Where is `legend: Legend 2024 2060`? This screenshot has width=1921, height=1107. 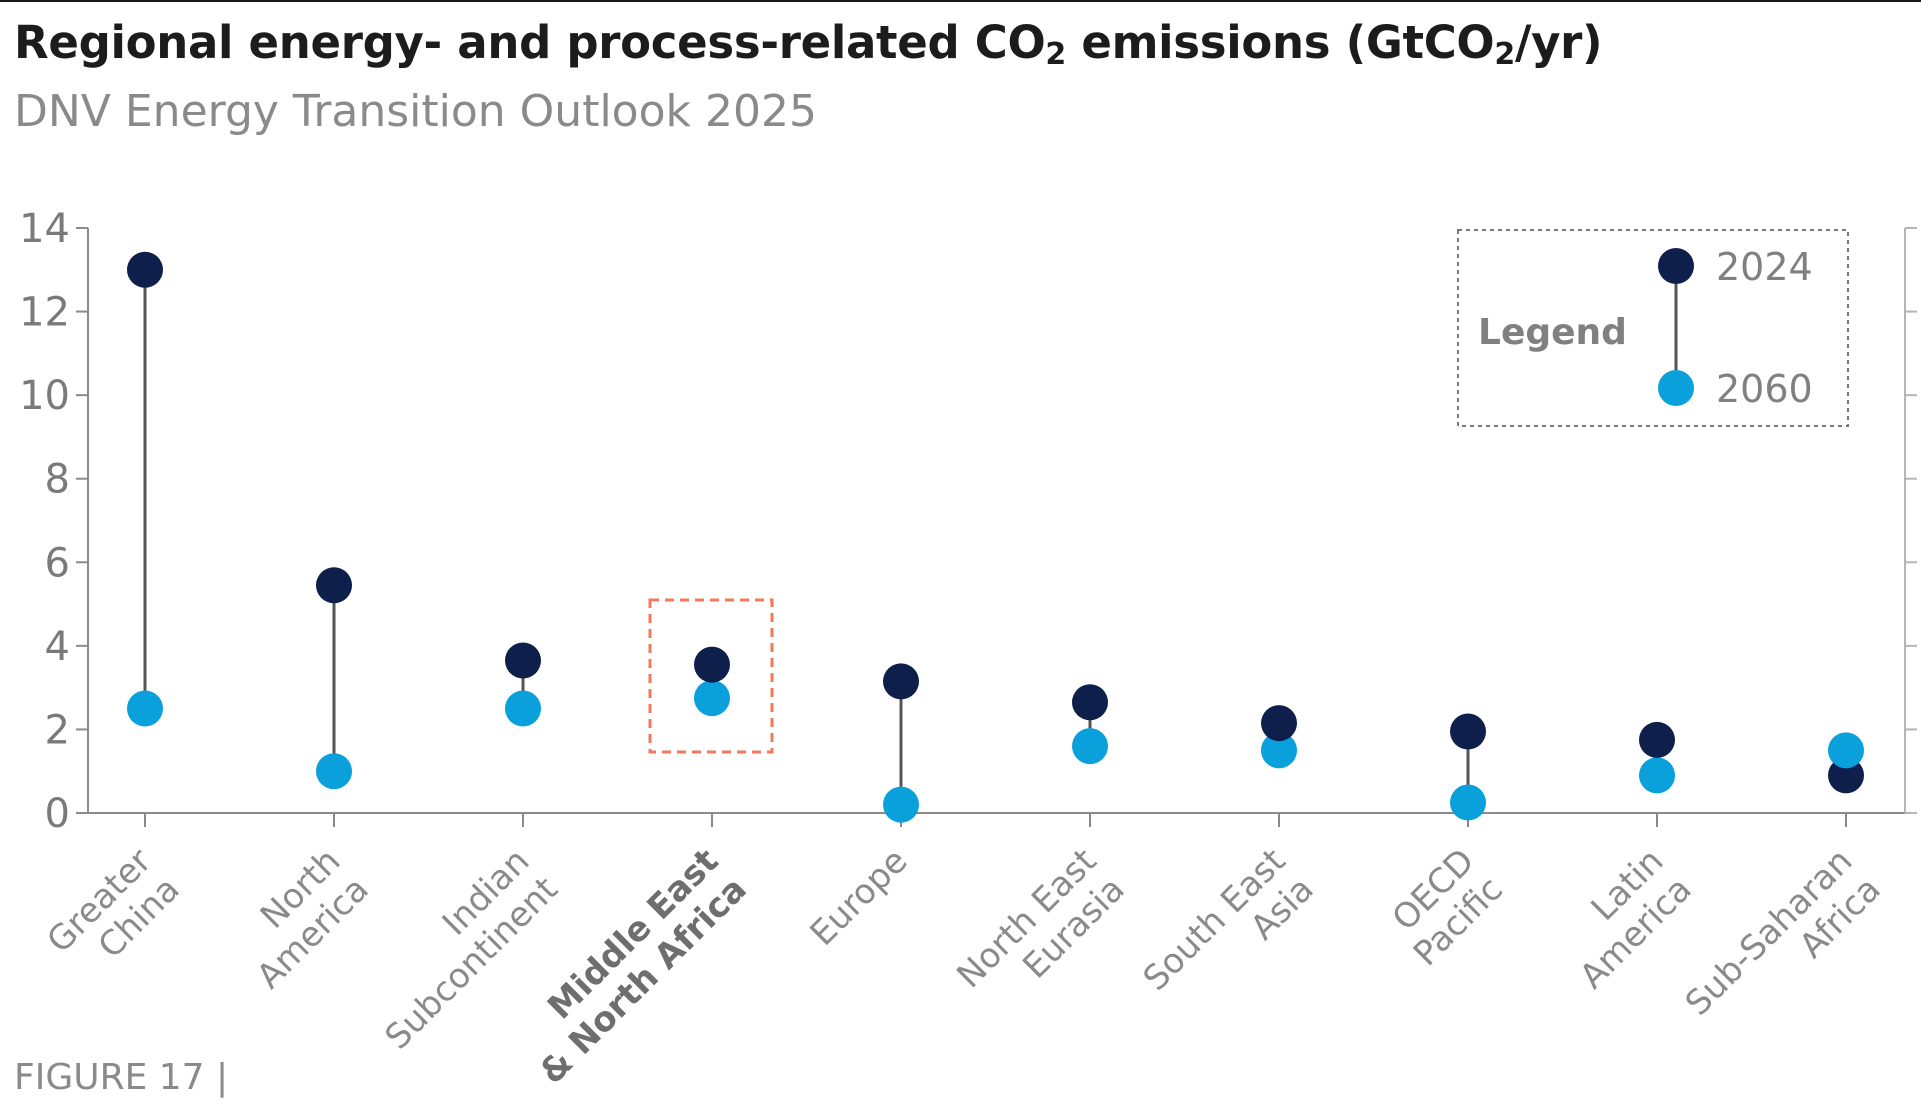
legend: Legend 2024 2060 is located at coordinates (1653, 328).